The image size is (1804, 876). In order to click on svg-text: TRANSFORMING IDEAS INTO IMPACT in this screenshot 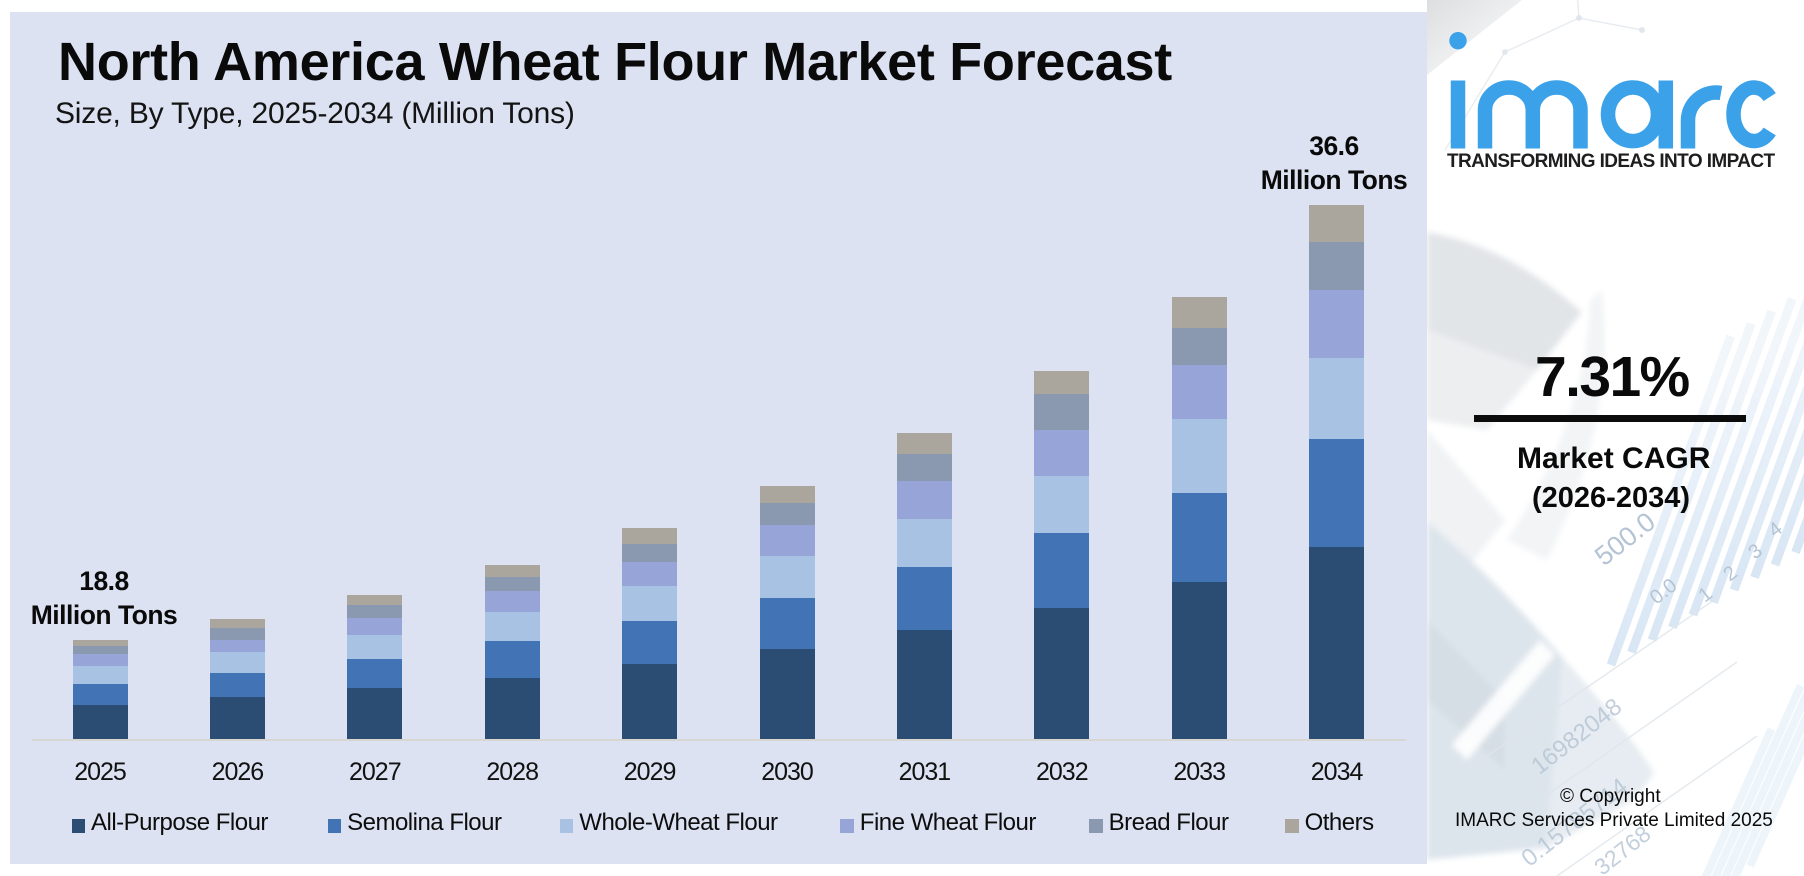, I will do `click(1611, 161)`.